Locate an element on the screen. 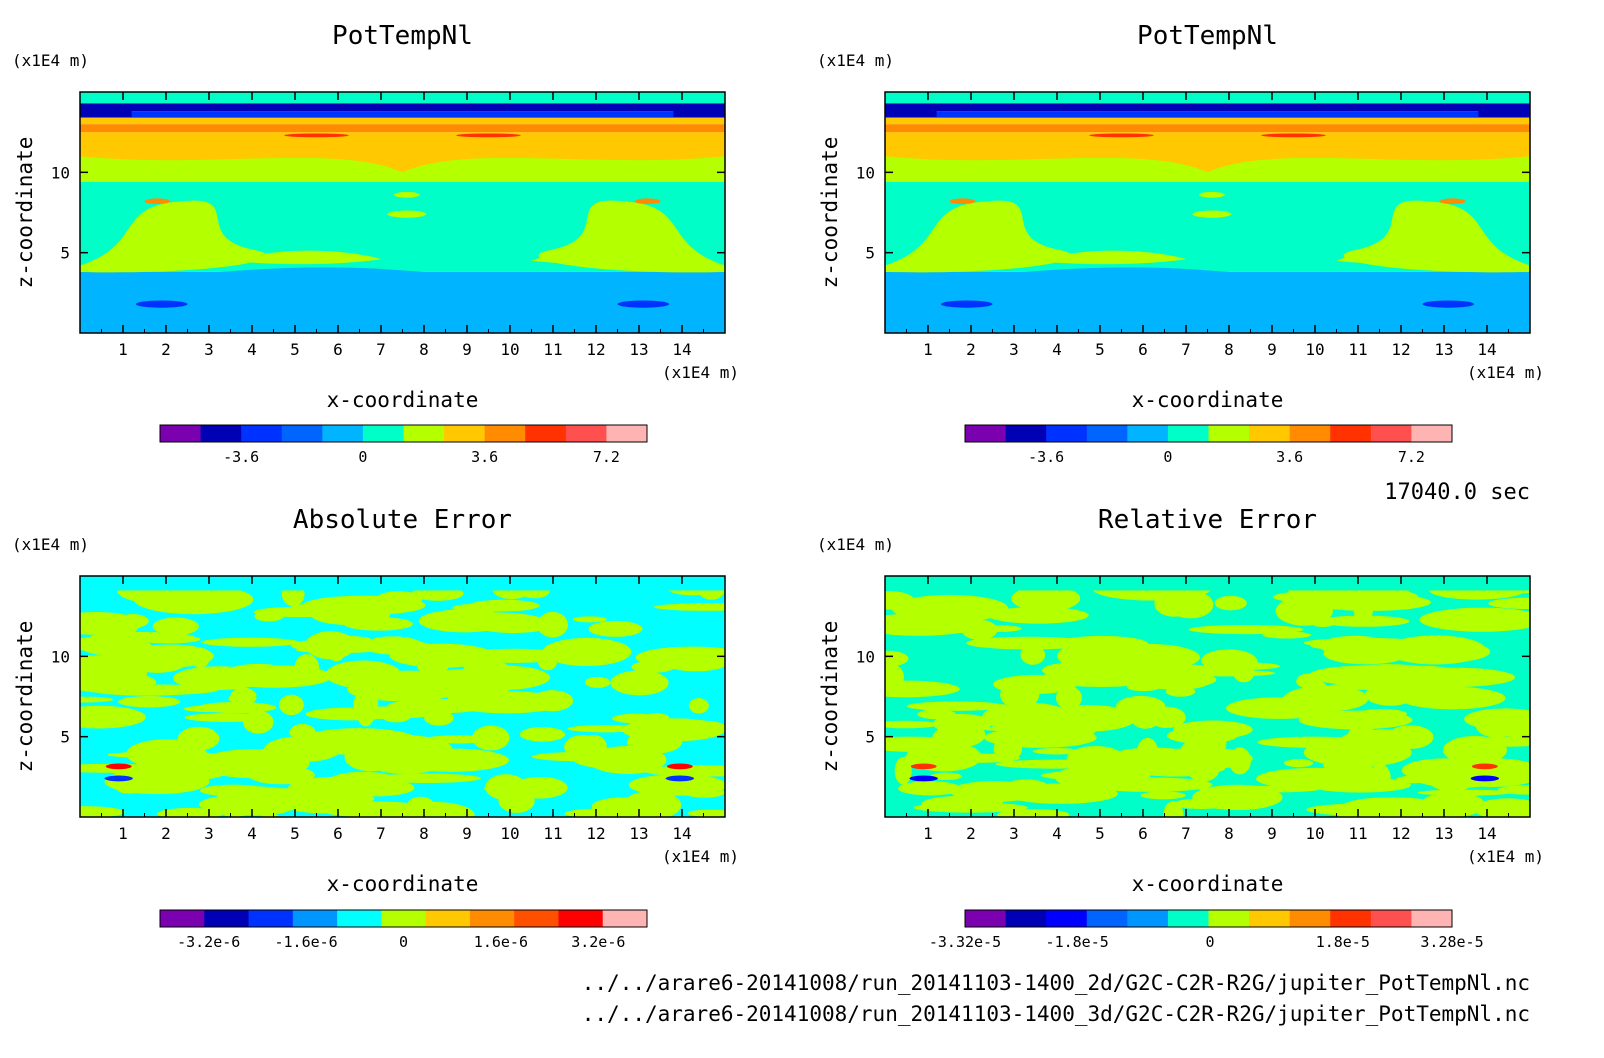  x-axis-label: x-coordinate is located at coordinates (403, 884).